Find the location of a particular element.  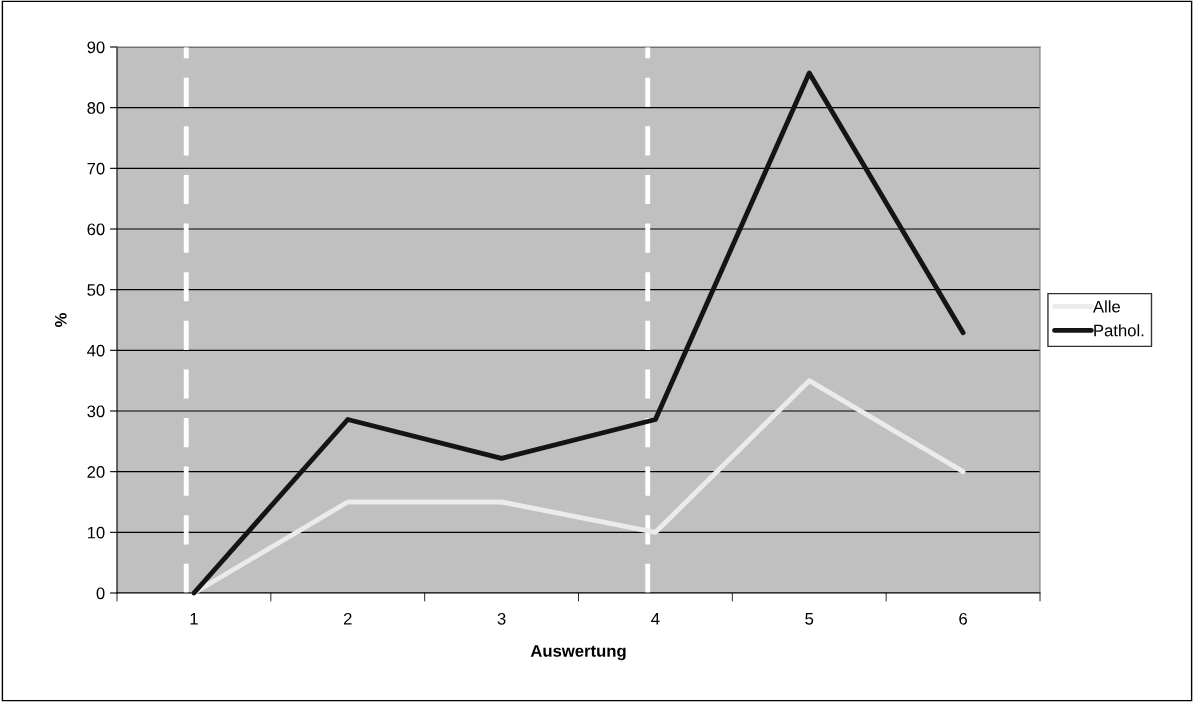

y-tick-label: 0 is located at coordinates (100, 593).